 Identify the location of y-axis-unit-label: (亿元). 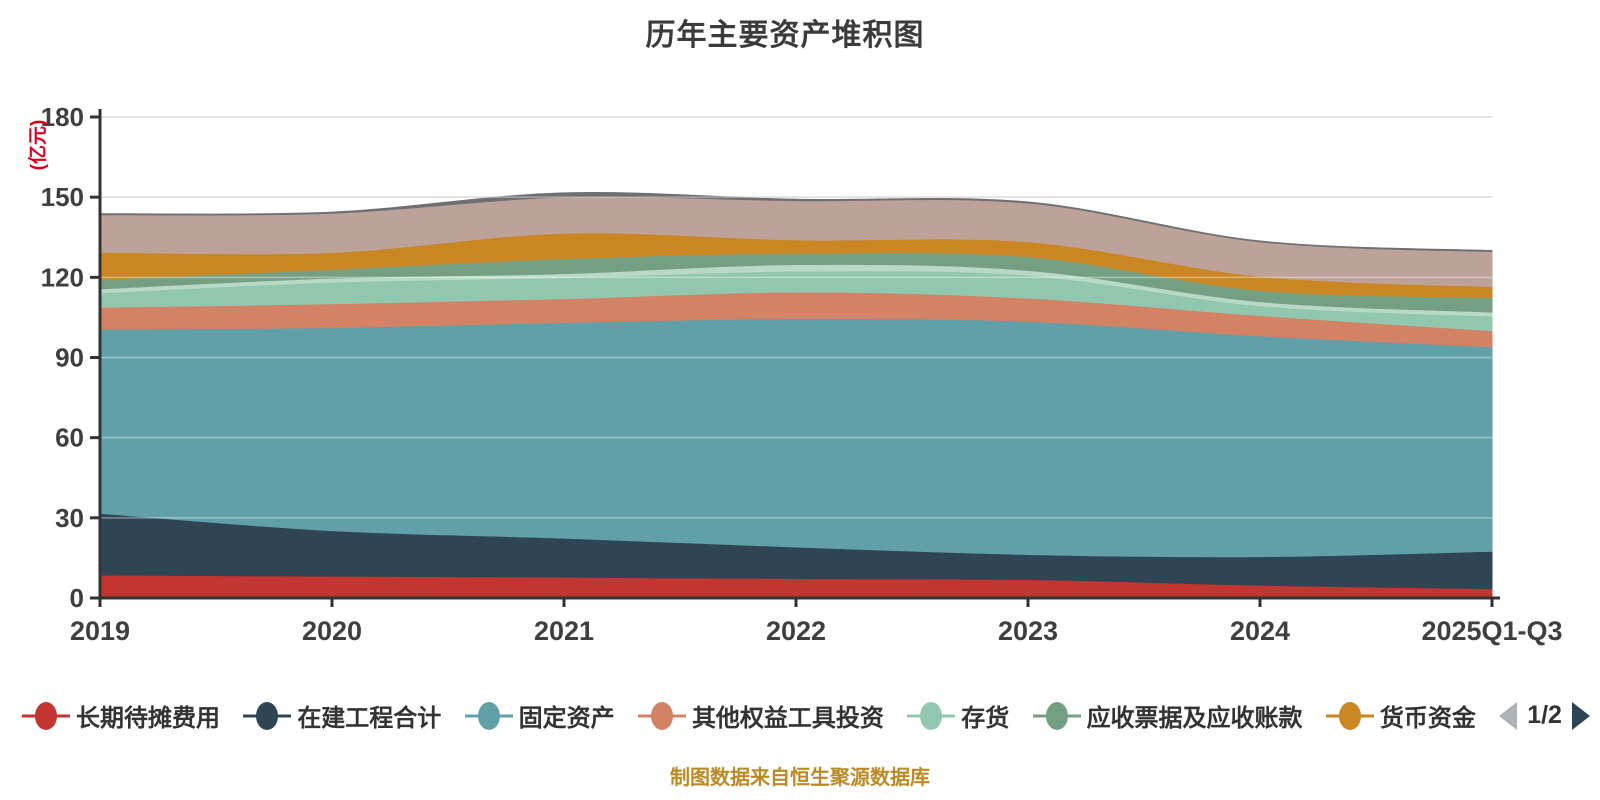
(37, 145).